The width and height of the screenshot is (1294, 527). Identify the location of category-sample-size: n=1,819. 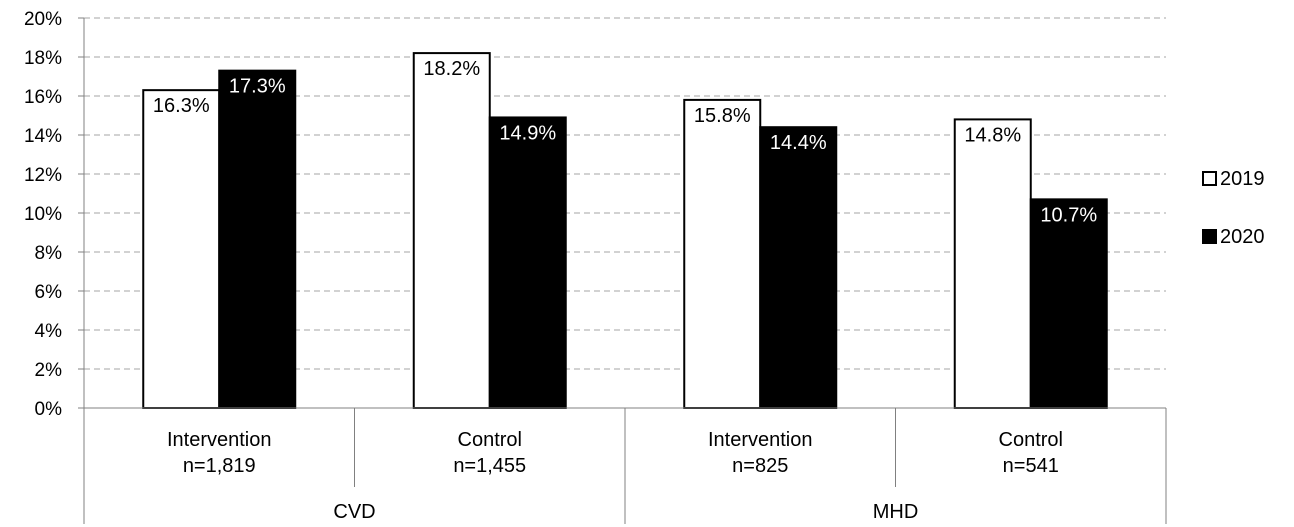
(219, 466).